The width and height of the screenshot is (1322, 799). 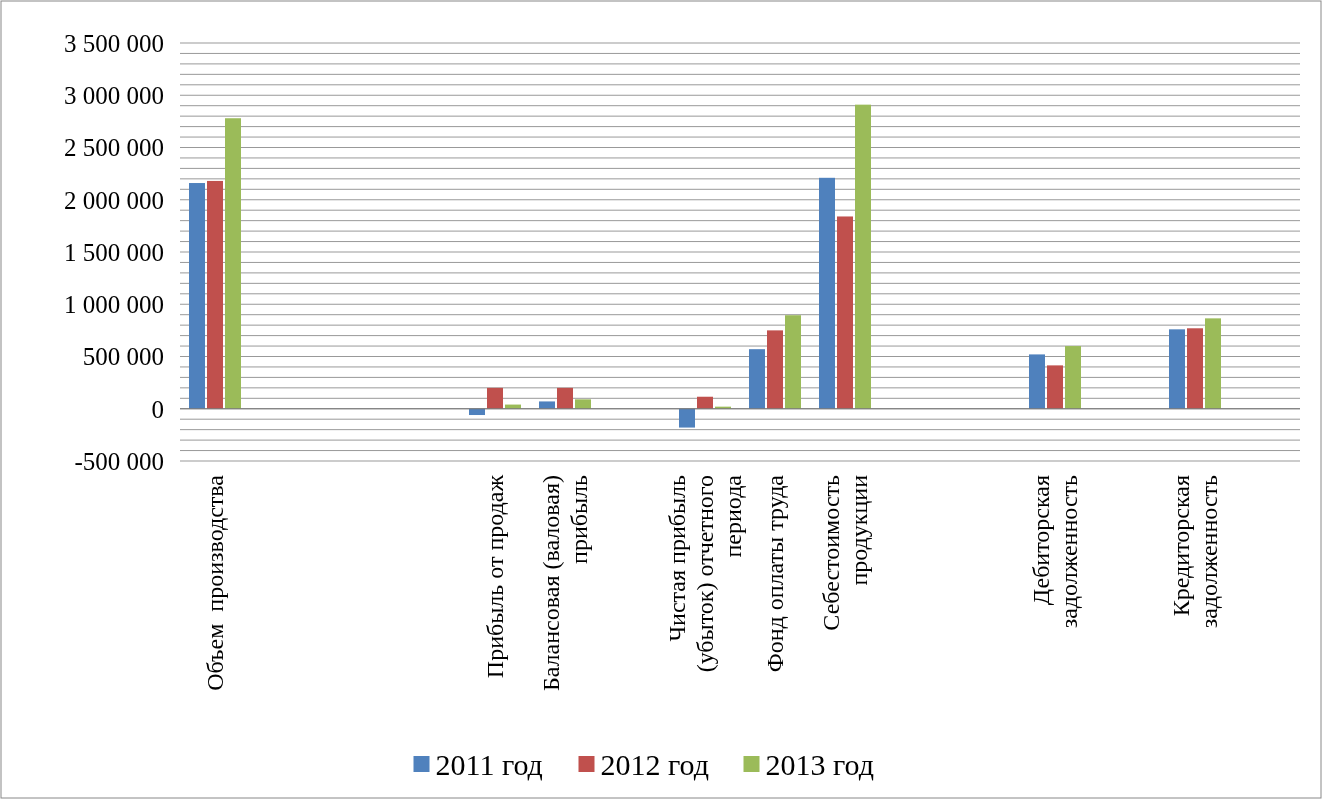 What do you see at coordinates (114, 304) in the screenshot?
I see `y-tick-label: 1 000 000` at bounding box center [114, 304].